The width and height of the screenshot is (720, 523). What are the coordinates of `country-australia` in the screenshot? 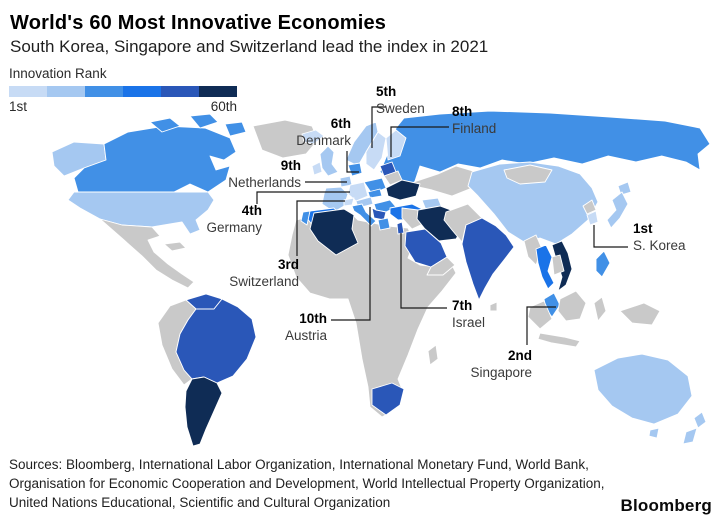 It's located at (643, 389).